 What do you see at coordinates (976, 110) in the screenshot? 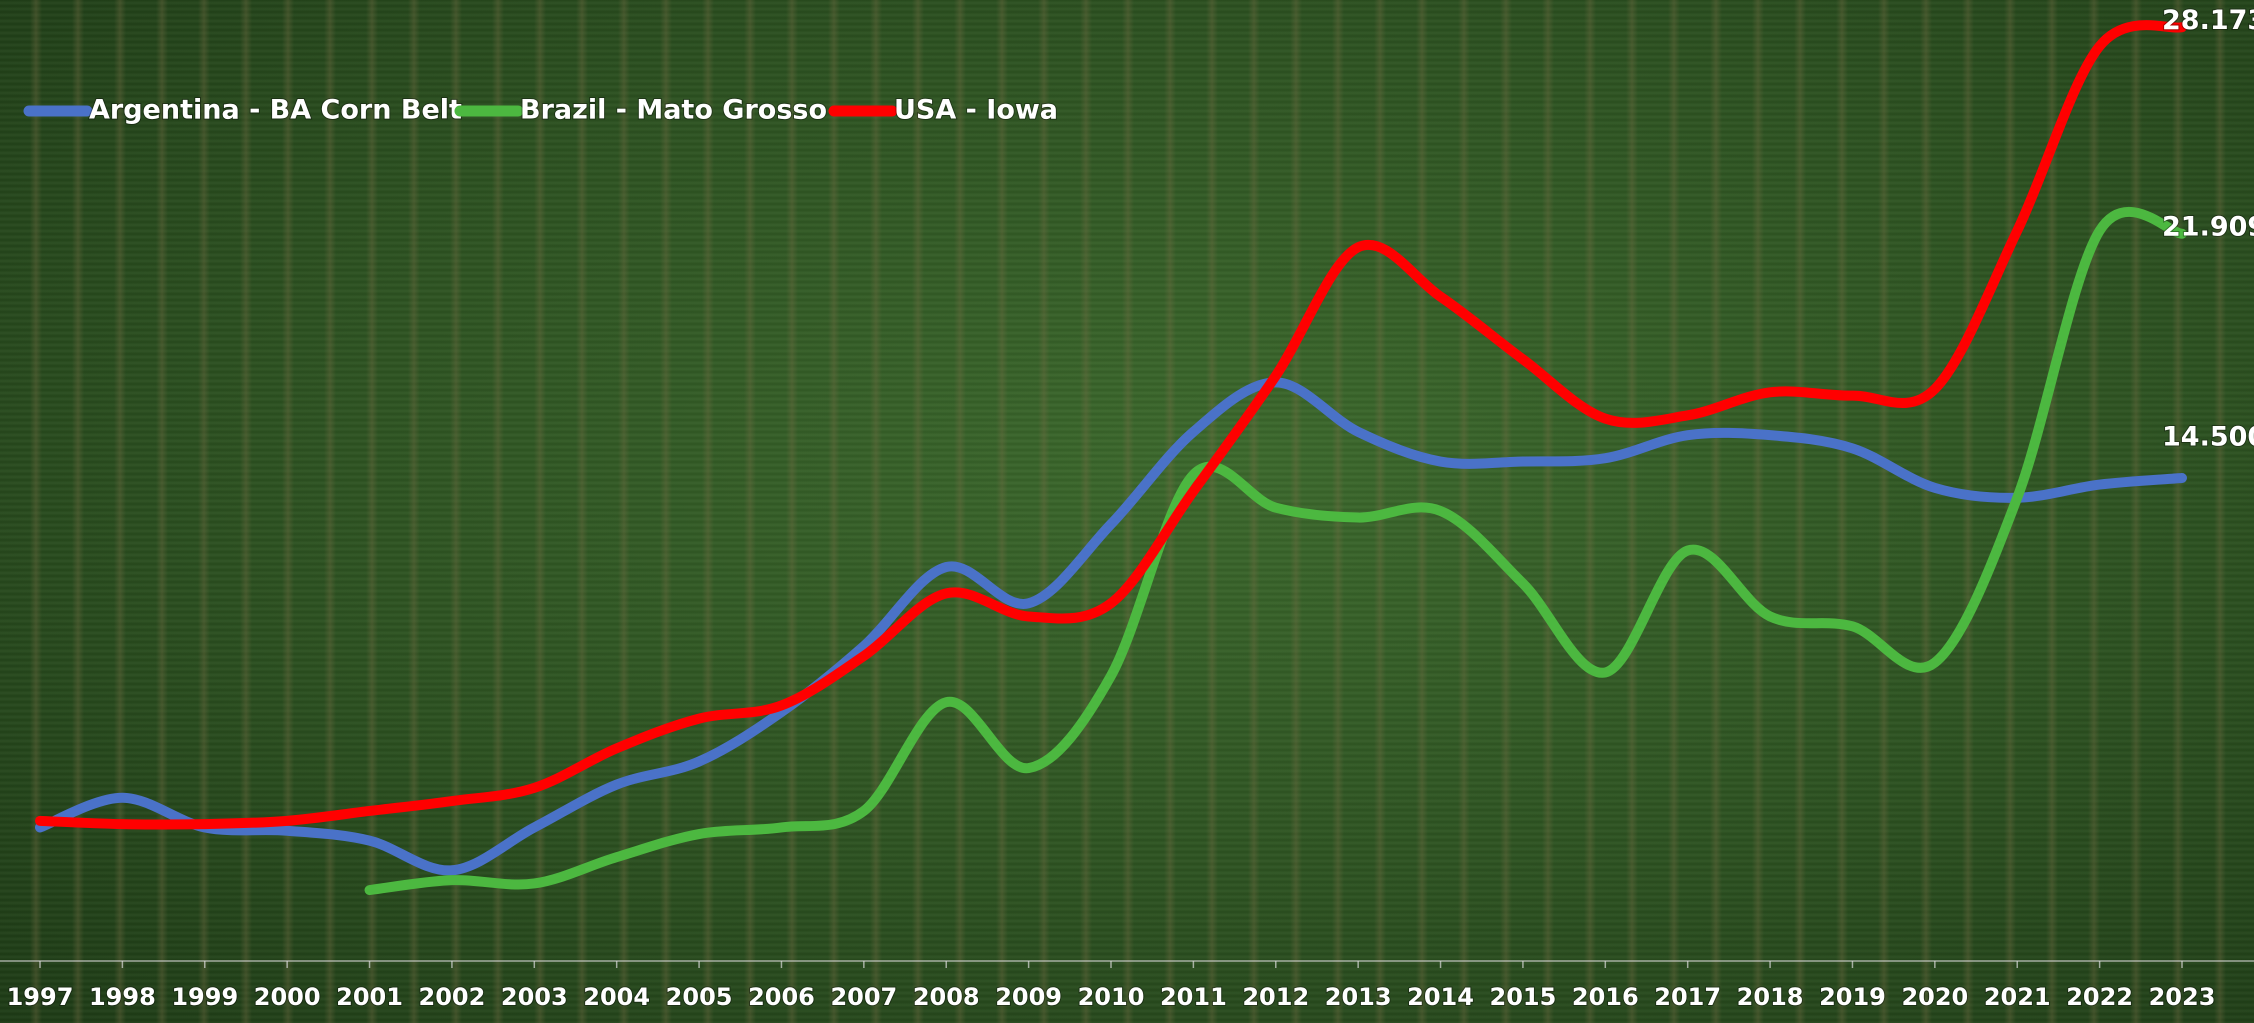
I see `legend-label: USA - Iowa` at bounding box center [976, 110].